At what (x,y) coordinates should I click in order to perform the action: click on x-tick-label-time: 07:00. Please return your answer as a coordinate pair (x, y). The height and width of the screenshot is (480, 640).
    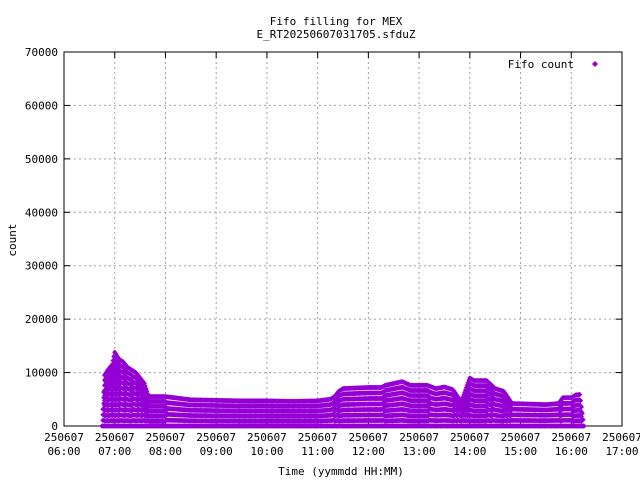
    Looking at the image, I should click on (114, 451).